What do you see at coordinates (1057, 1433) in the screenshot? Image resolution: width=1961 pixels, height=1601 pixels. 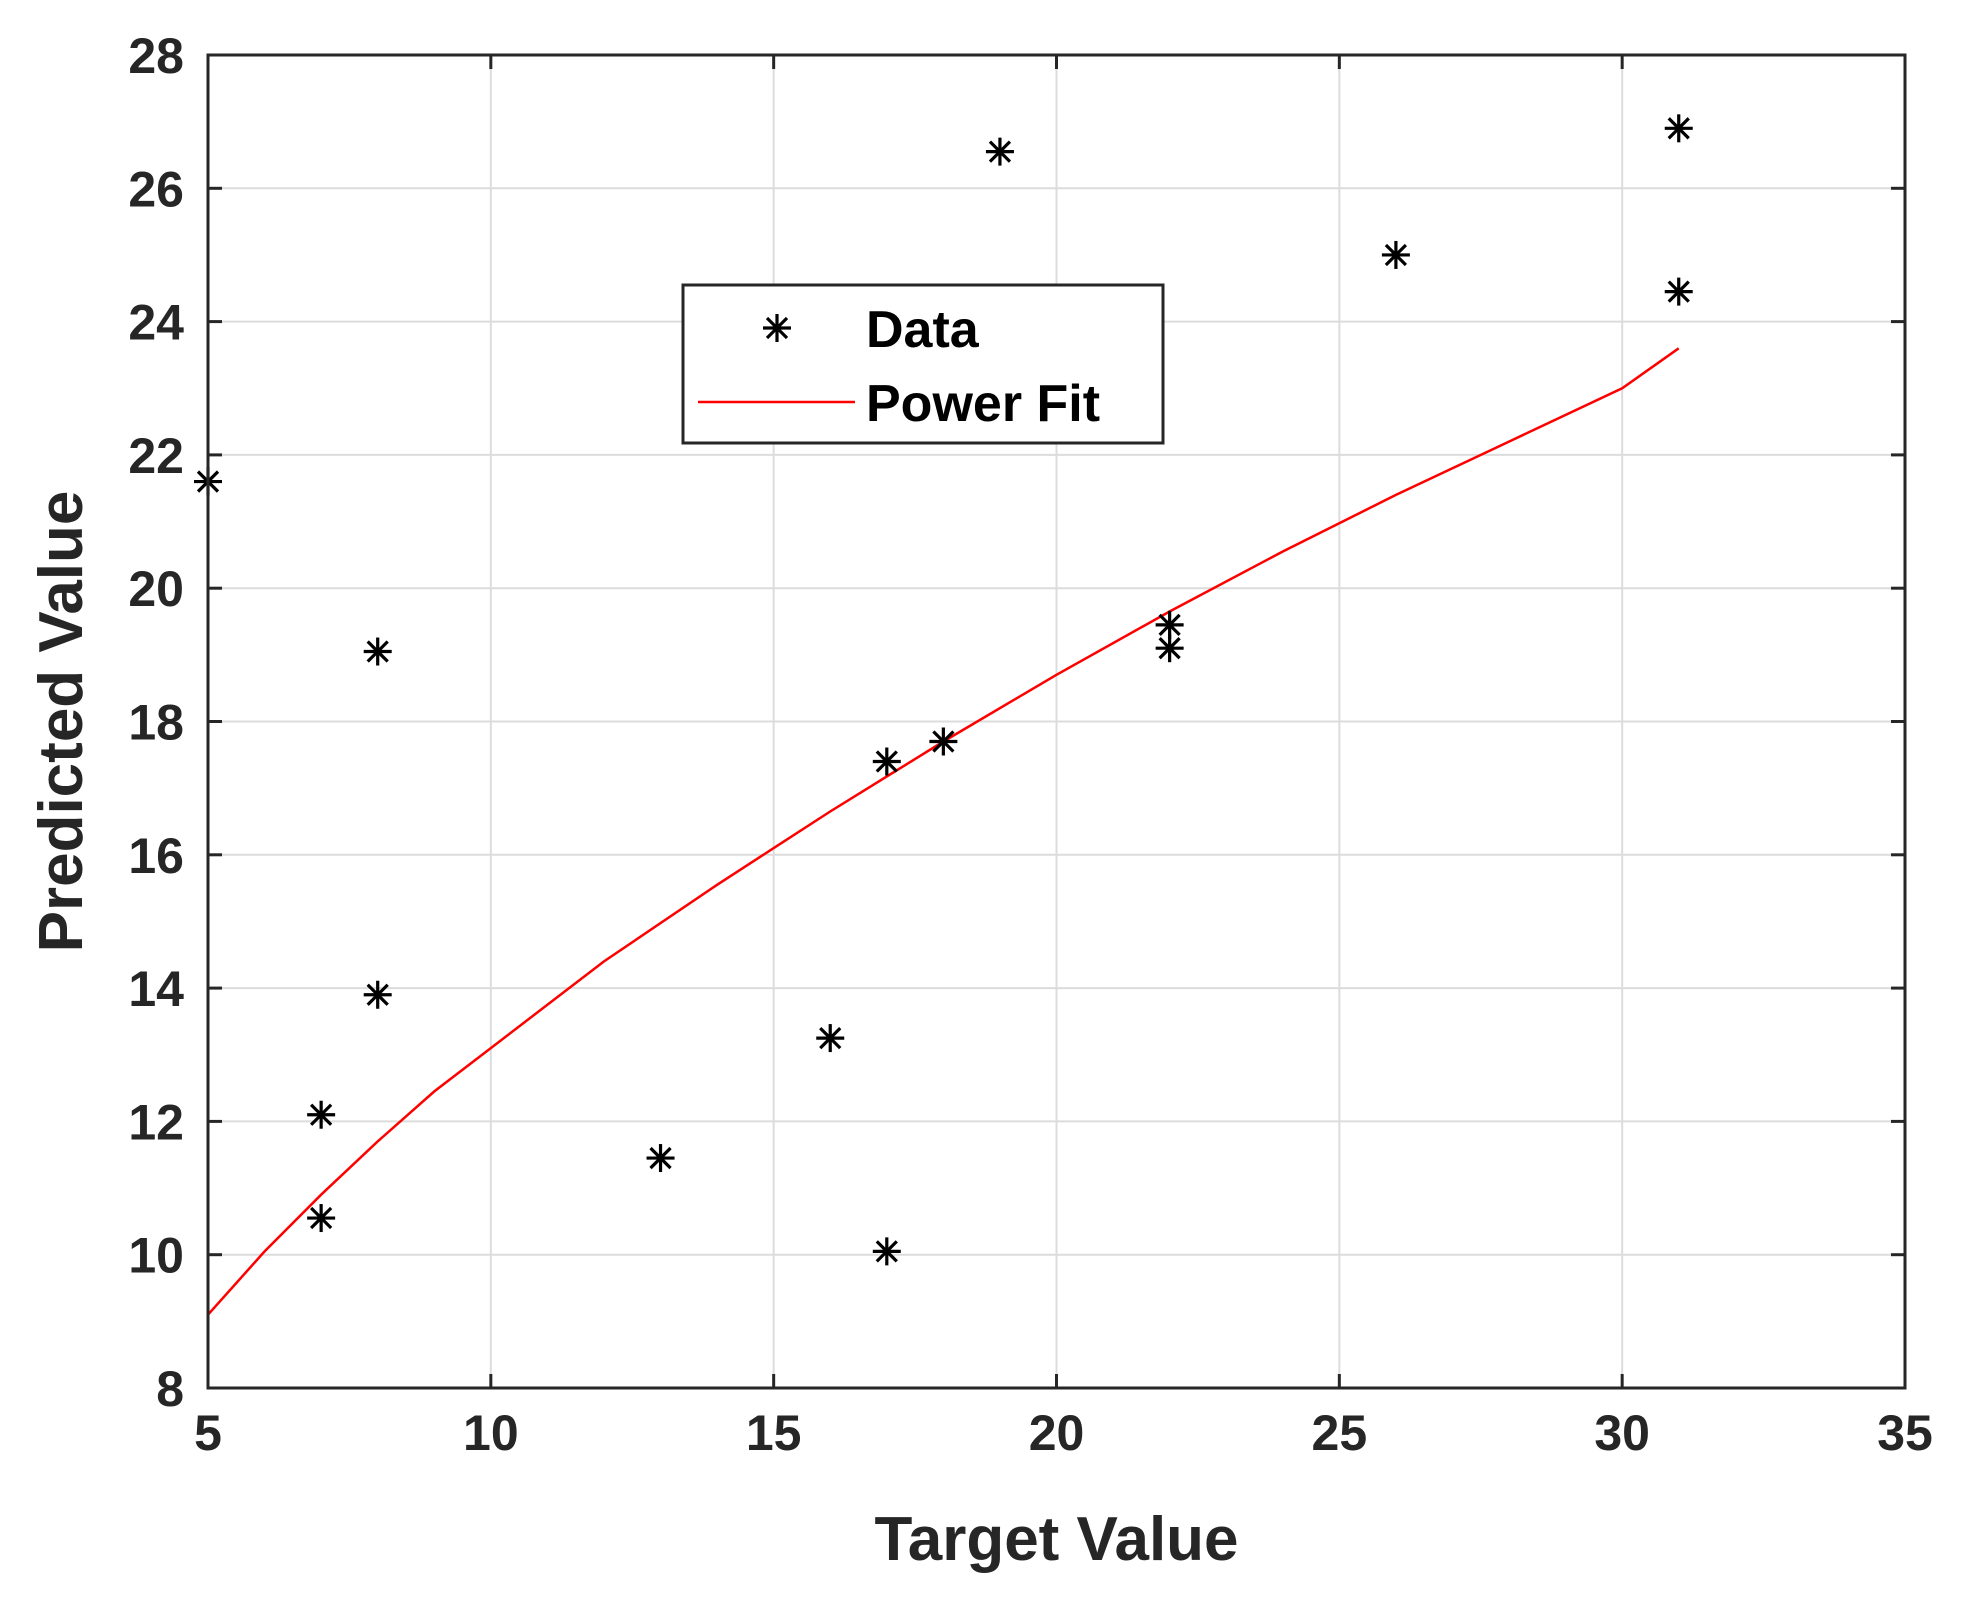 I see `x-tick-label: 20` at bounding box center [1057, 1433].